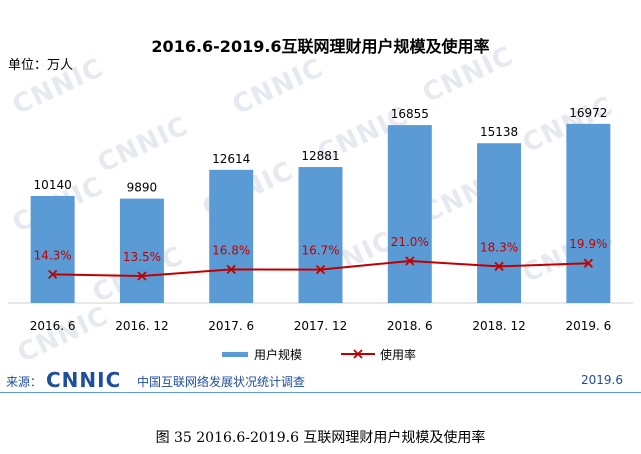 Image resolution: width=641 pixels, height=454 pixels. I want to click on bar-value-label: 16855, so click(410, 114).